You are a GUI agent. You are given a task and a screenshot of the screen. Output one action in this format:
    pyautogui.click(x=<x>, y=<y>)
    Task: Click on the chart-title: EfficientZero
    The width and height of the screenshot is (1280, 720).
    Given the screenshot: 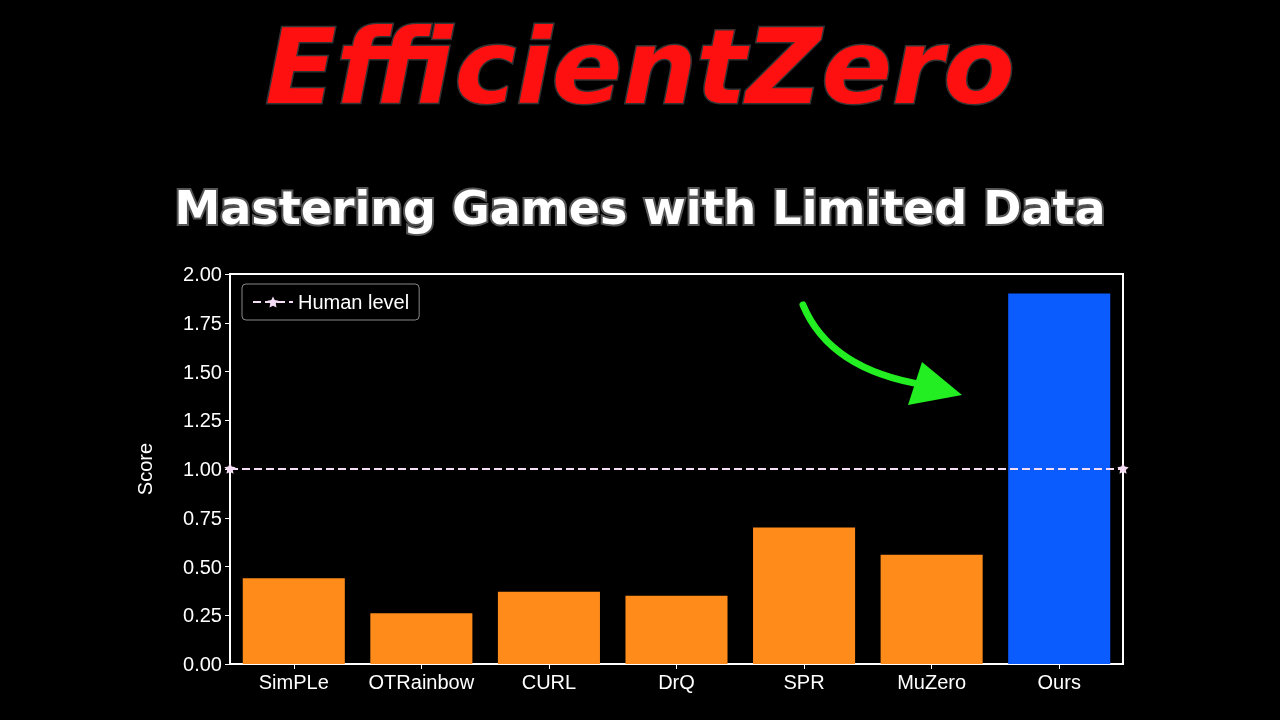 What is the action you would take?
    pyautogui.click(x=640, y=67)
    